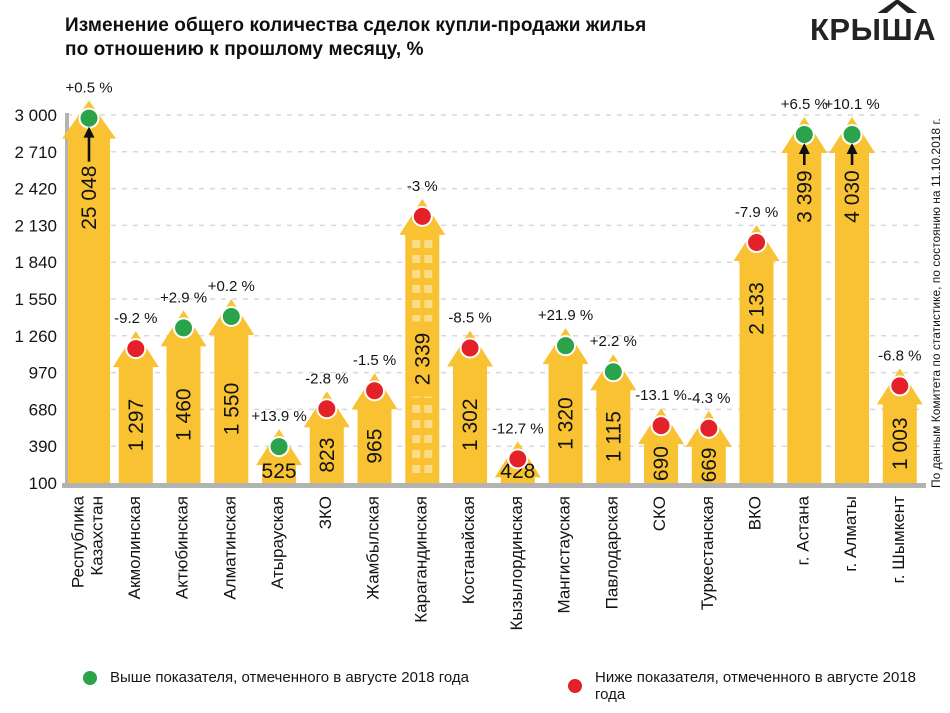 The height and width of the screenshot is (713, 950). What do you see at coordinates (43, 409) in the screenshot?
I see `y-tick-label: 680` at bounding box center [43, 409].